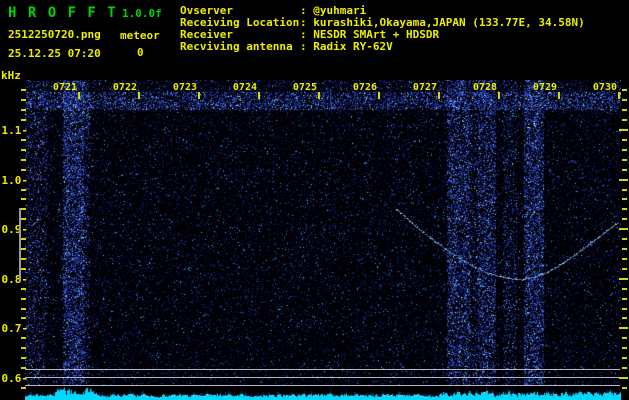 The width and height of the screenshot is (629, 400). I want to click on freq-tick-label: 1.0-, so click(15, 180).